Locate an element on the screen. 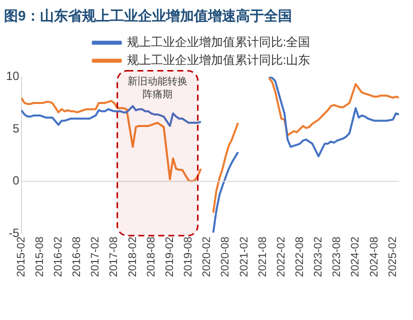  chart-title: 图9：山东省规上工业企业增加值增速高于全国 is located at coordinates (148, 15).